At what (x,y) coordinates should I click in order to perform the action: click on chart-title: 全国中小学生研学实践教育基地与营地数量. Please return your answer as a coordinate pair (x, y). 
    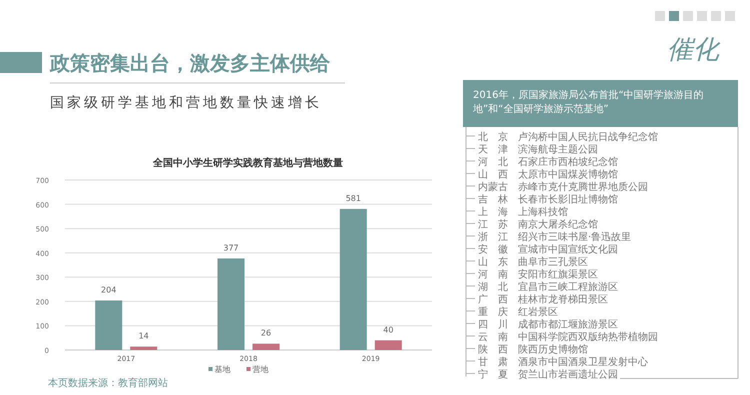
    Looking at the image, I should click on (247, 163).